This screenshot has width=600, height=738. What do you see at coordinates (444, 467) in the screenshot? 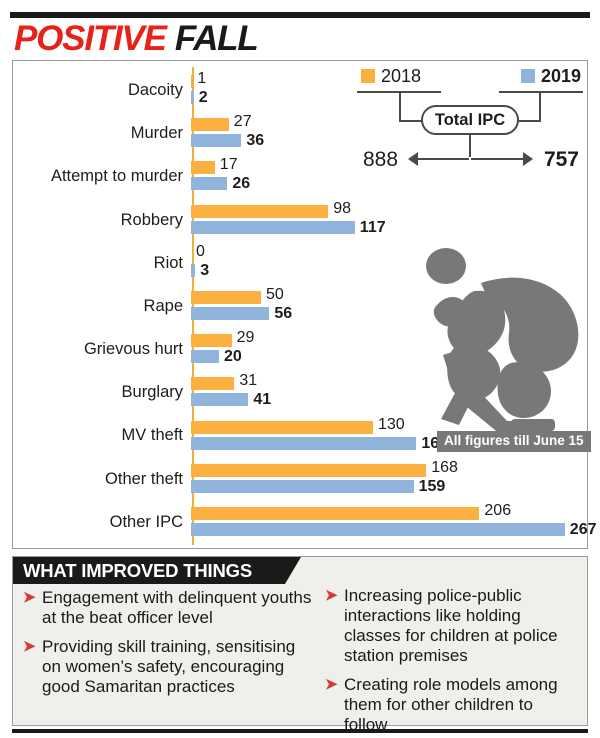
I see `chart-bar-value-2018: 168` at bounding box center [444, 467].